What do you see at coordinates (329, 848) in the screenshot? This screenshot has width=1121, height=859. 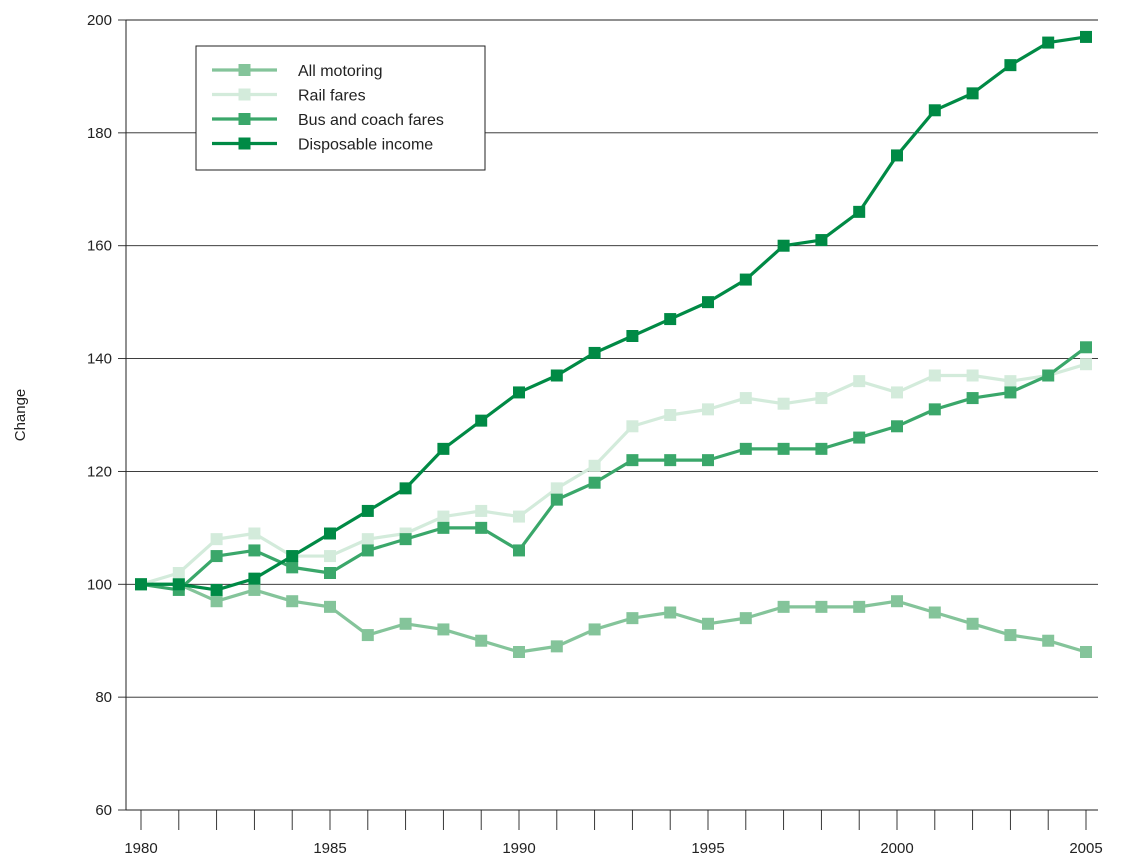 I see `x-tick-label: 1985` at bounding box center [329, 848].